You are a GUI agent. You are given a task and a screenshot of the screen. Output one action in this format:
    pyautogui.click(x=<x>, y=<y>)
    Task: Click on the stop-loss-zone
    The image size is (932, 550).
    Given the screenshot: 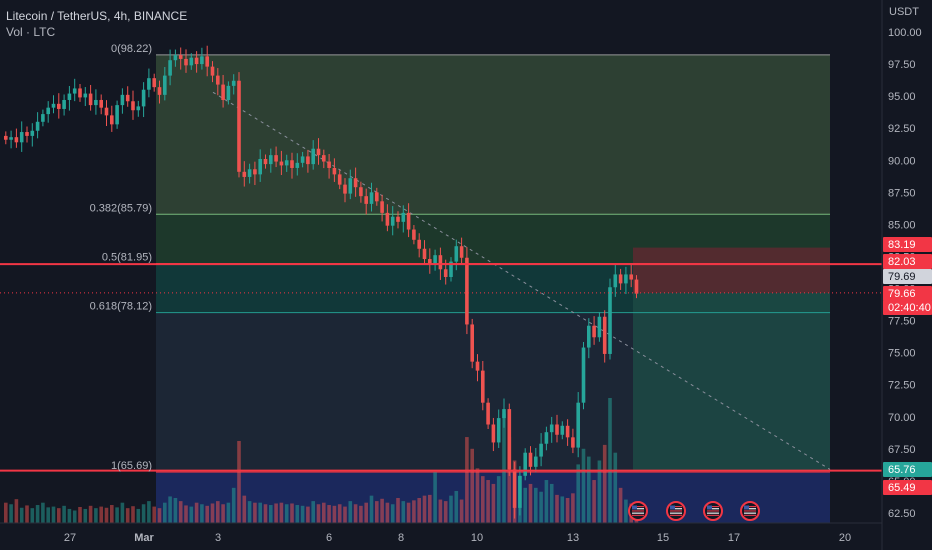 What is the action you would take?
    pyautogui.click(x=731, y=270)
    